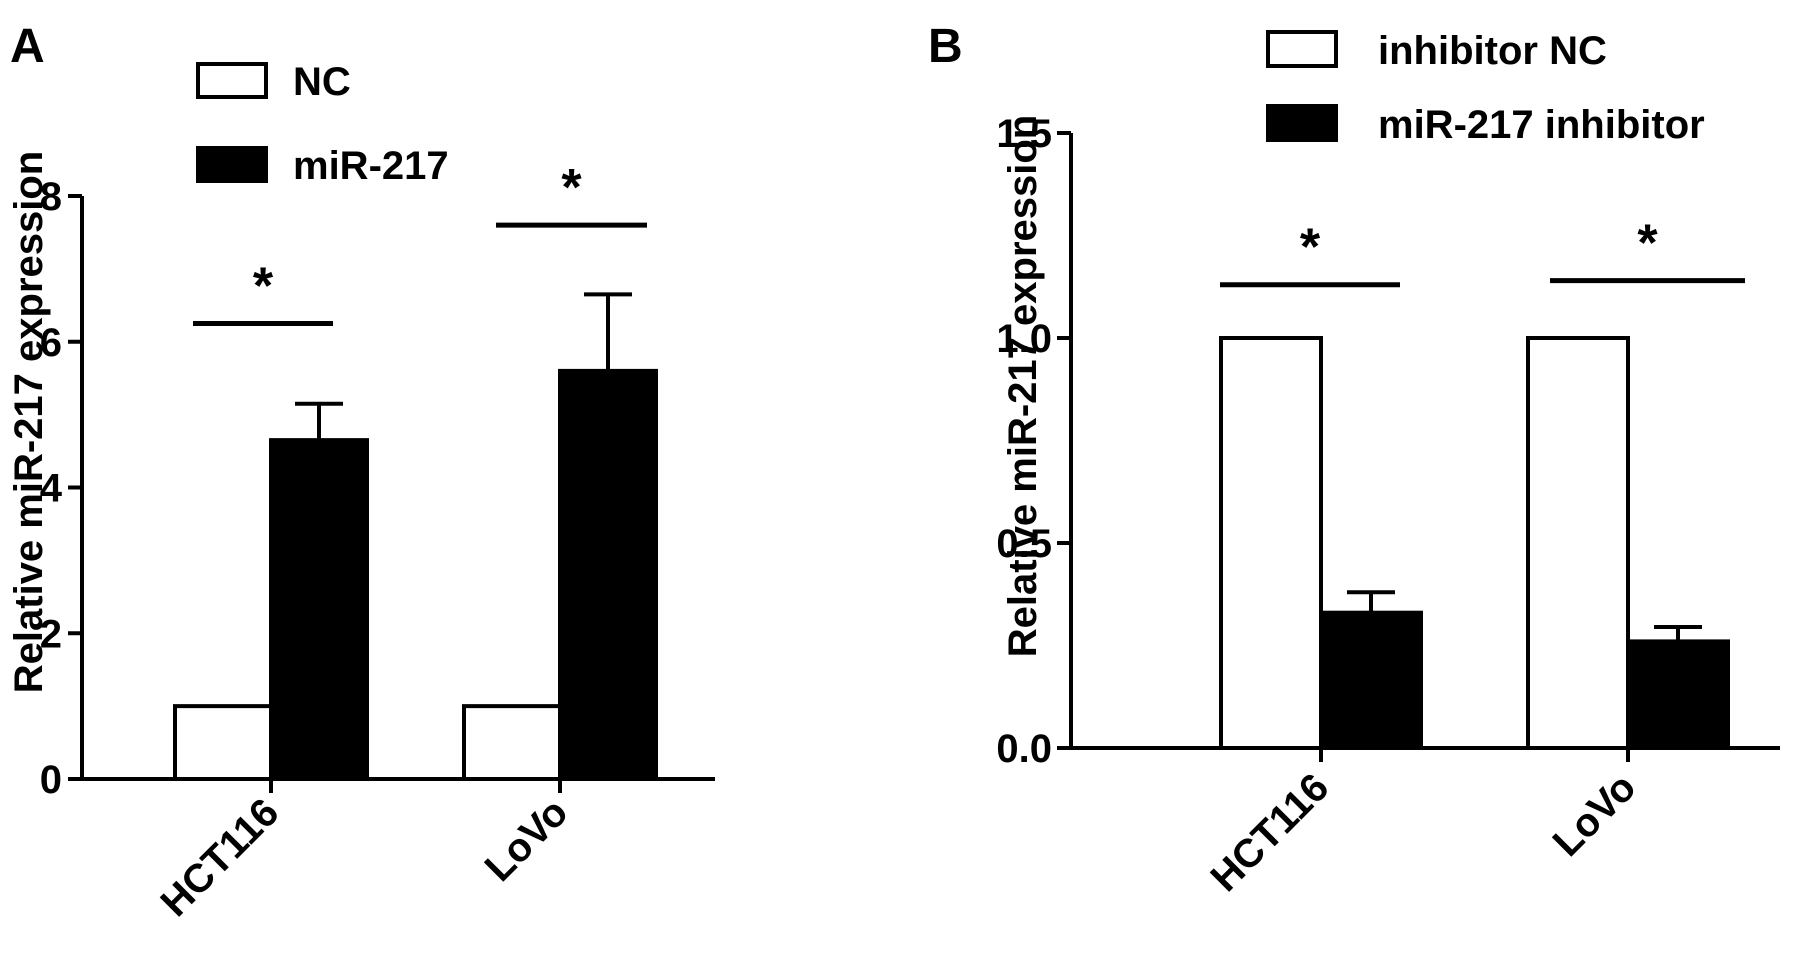 Image resolution: width=1795 pixels, height=979 pixels. What do you see at coordinates (945, 46) in the screenshot?
I see `panel-b-label: B` at bounding box center [945, 46].